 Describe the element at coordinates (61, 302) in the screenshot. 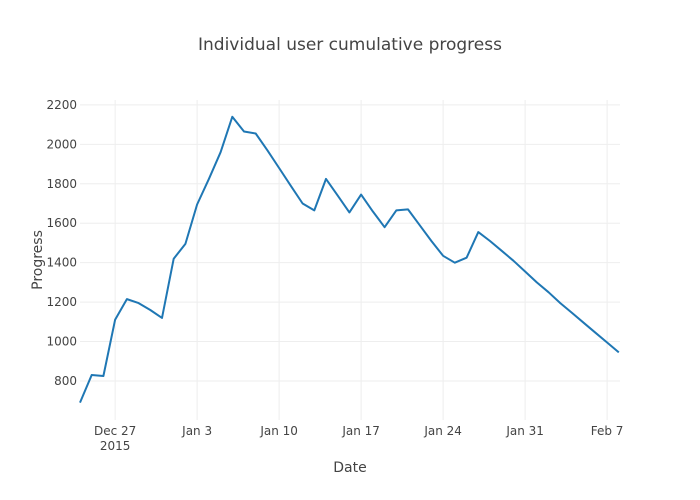

I see `y-tick-label: 1200` at that location.